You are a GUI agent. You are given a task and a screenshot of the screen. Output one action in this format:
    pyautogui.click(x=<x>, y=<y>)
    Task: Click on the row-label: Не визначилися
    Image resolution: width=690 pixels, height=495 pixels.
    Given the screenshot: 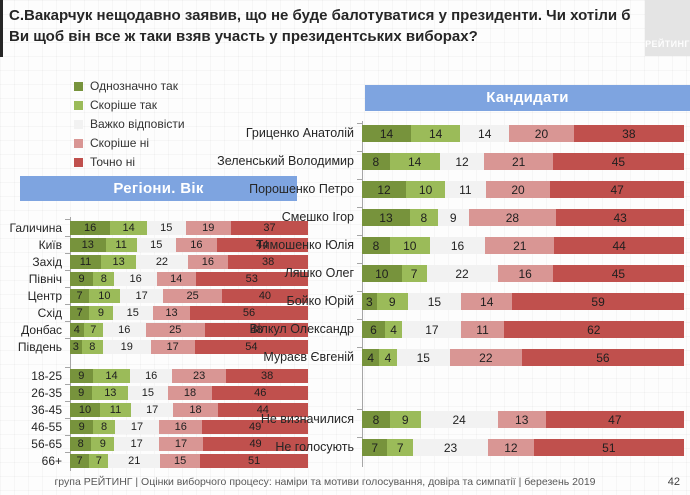 What is the action you would take?
    pyautogui.click(x=307, y=419)
    